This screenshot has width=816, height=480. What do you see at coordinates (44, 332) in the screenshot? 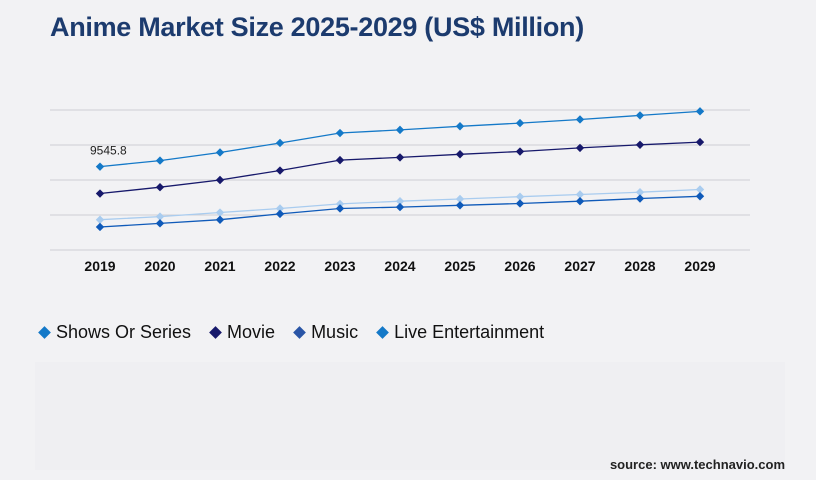
I see `legend-marker-shows-or-series` at bounding box center [44, 332].